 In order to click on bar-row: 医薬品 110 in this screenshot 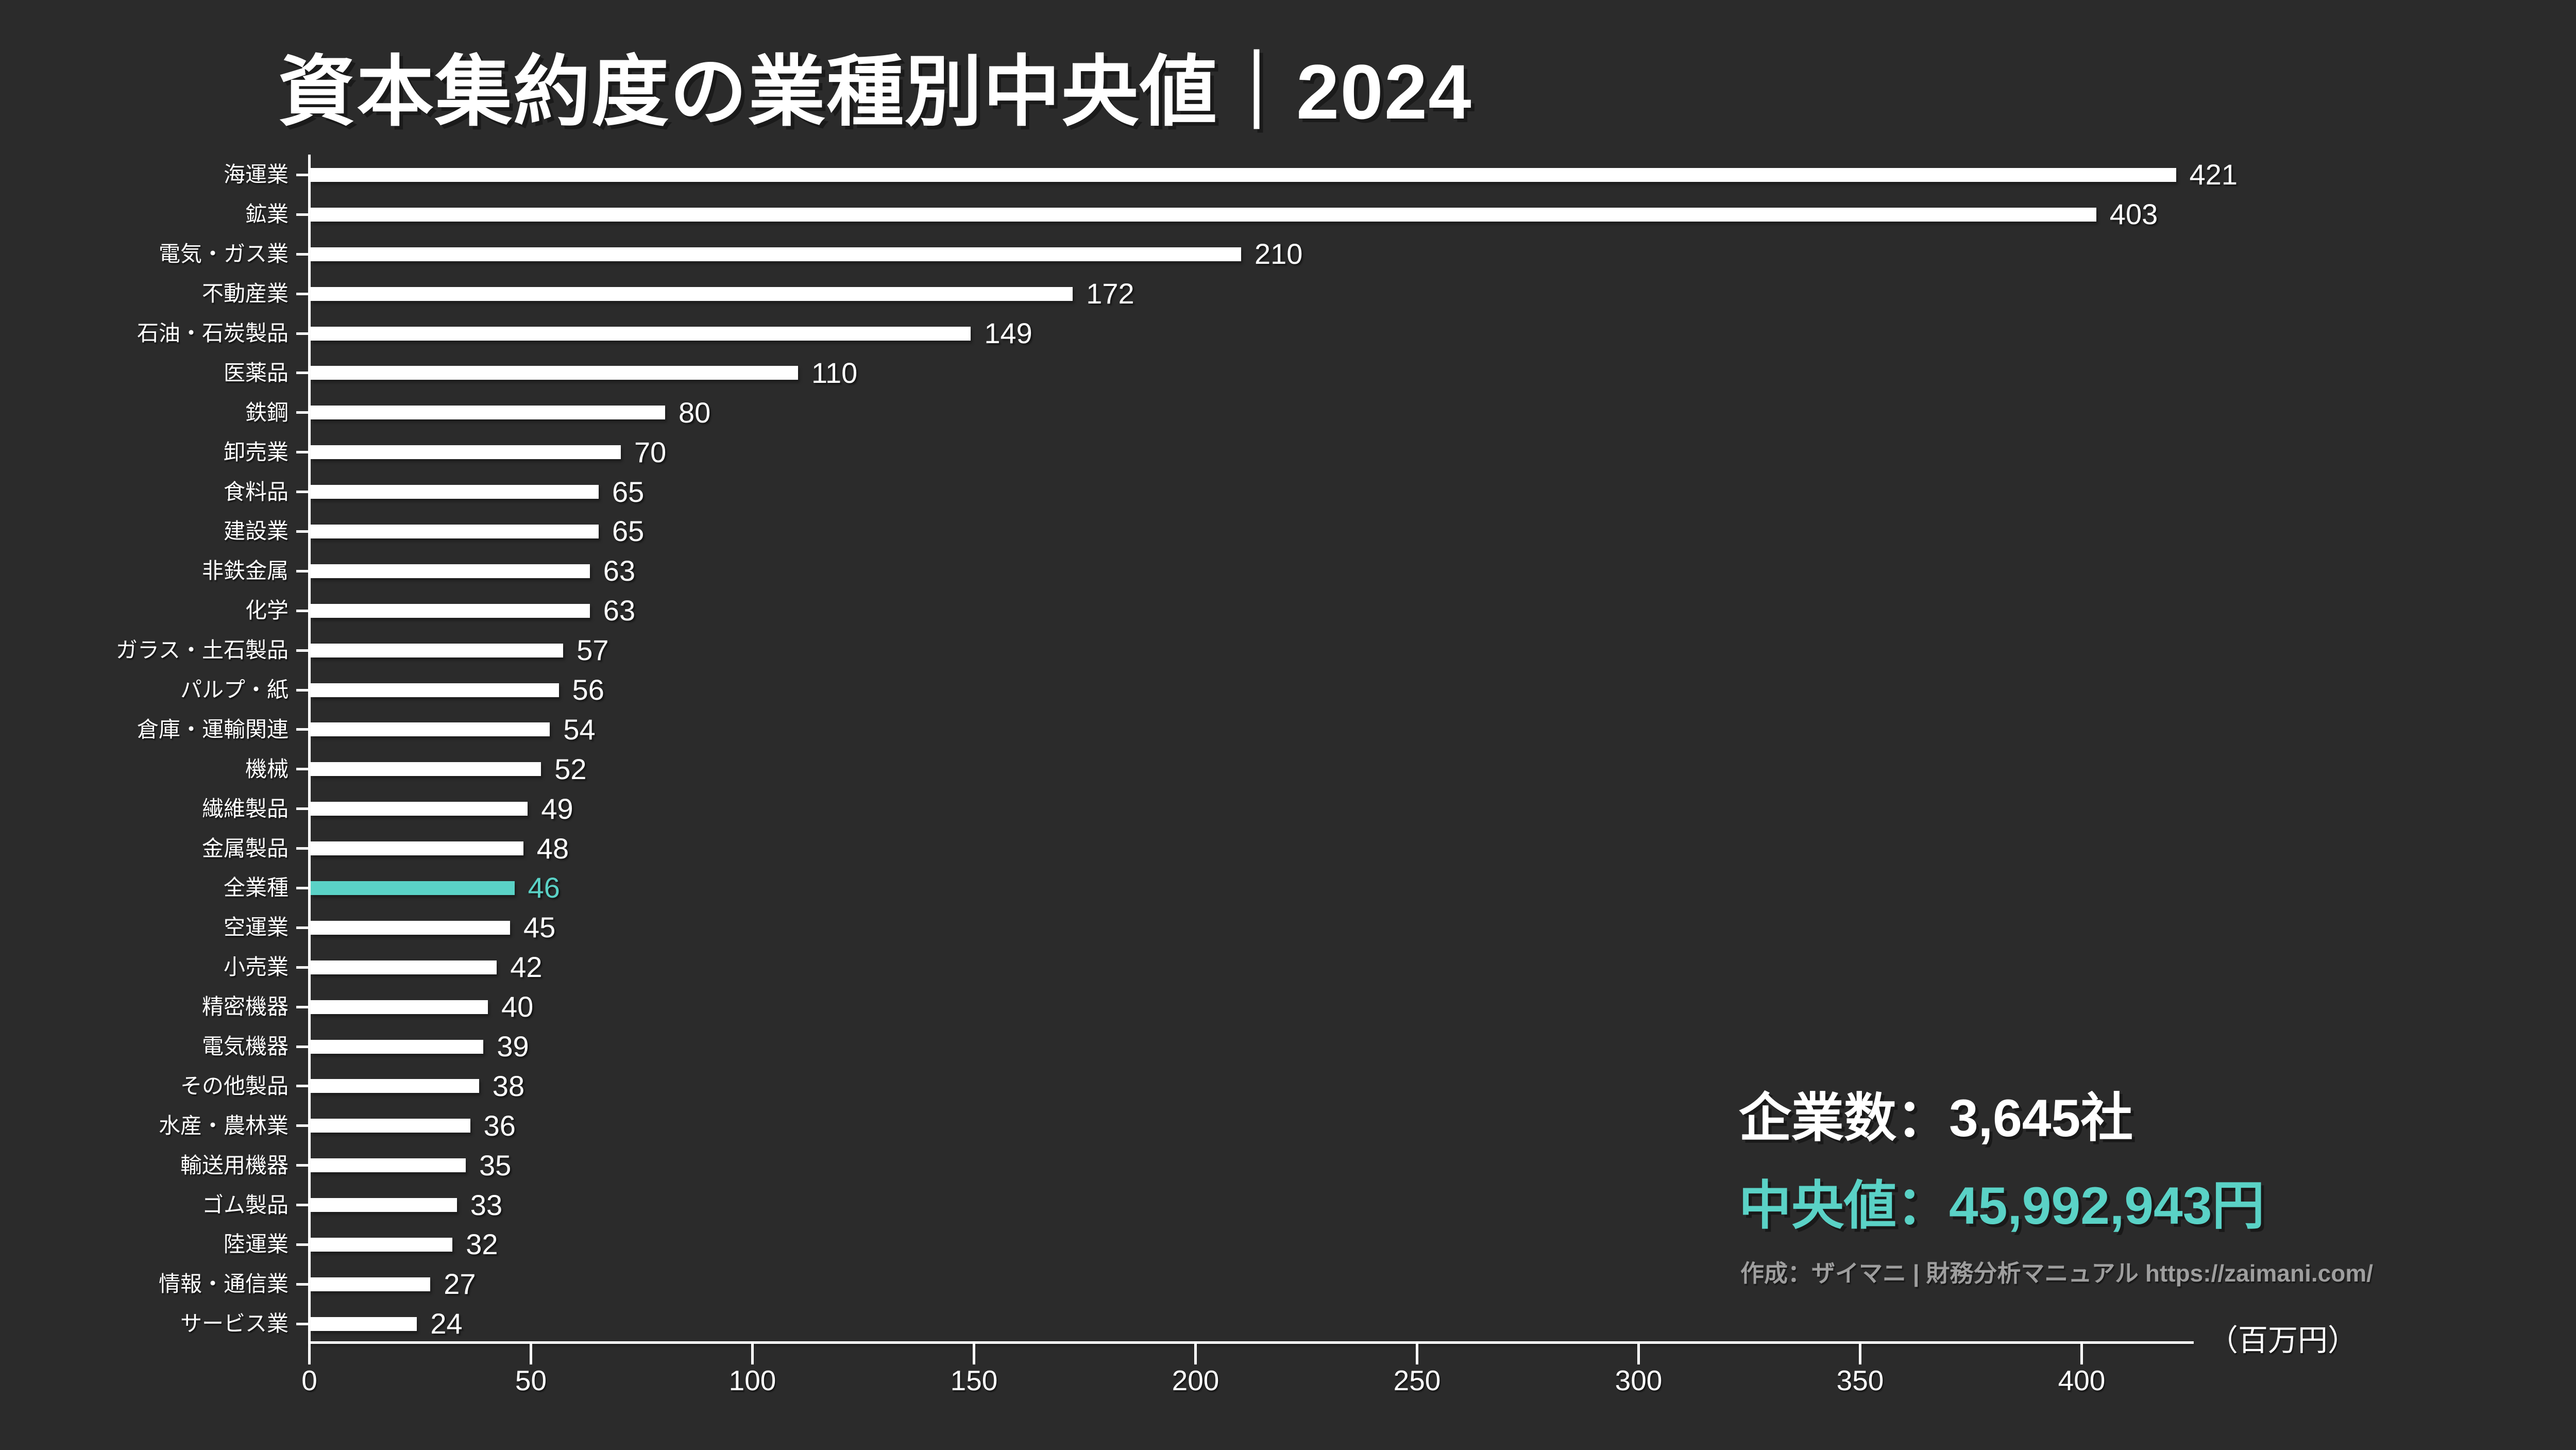, I will do `click(1288, 373)`.